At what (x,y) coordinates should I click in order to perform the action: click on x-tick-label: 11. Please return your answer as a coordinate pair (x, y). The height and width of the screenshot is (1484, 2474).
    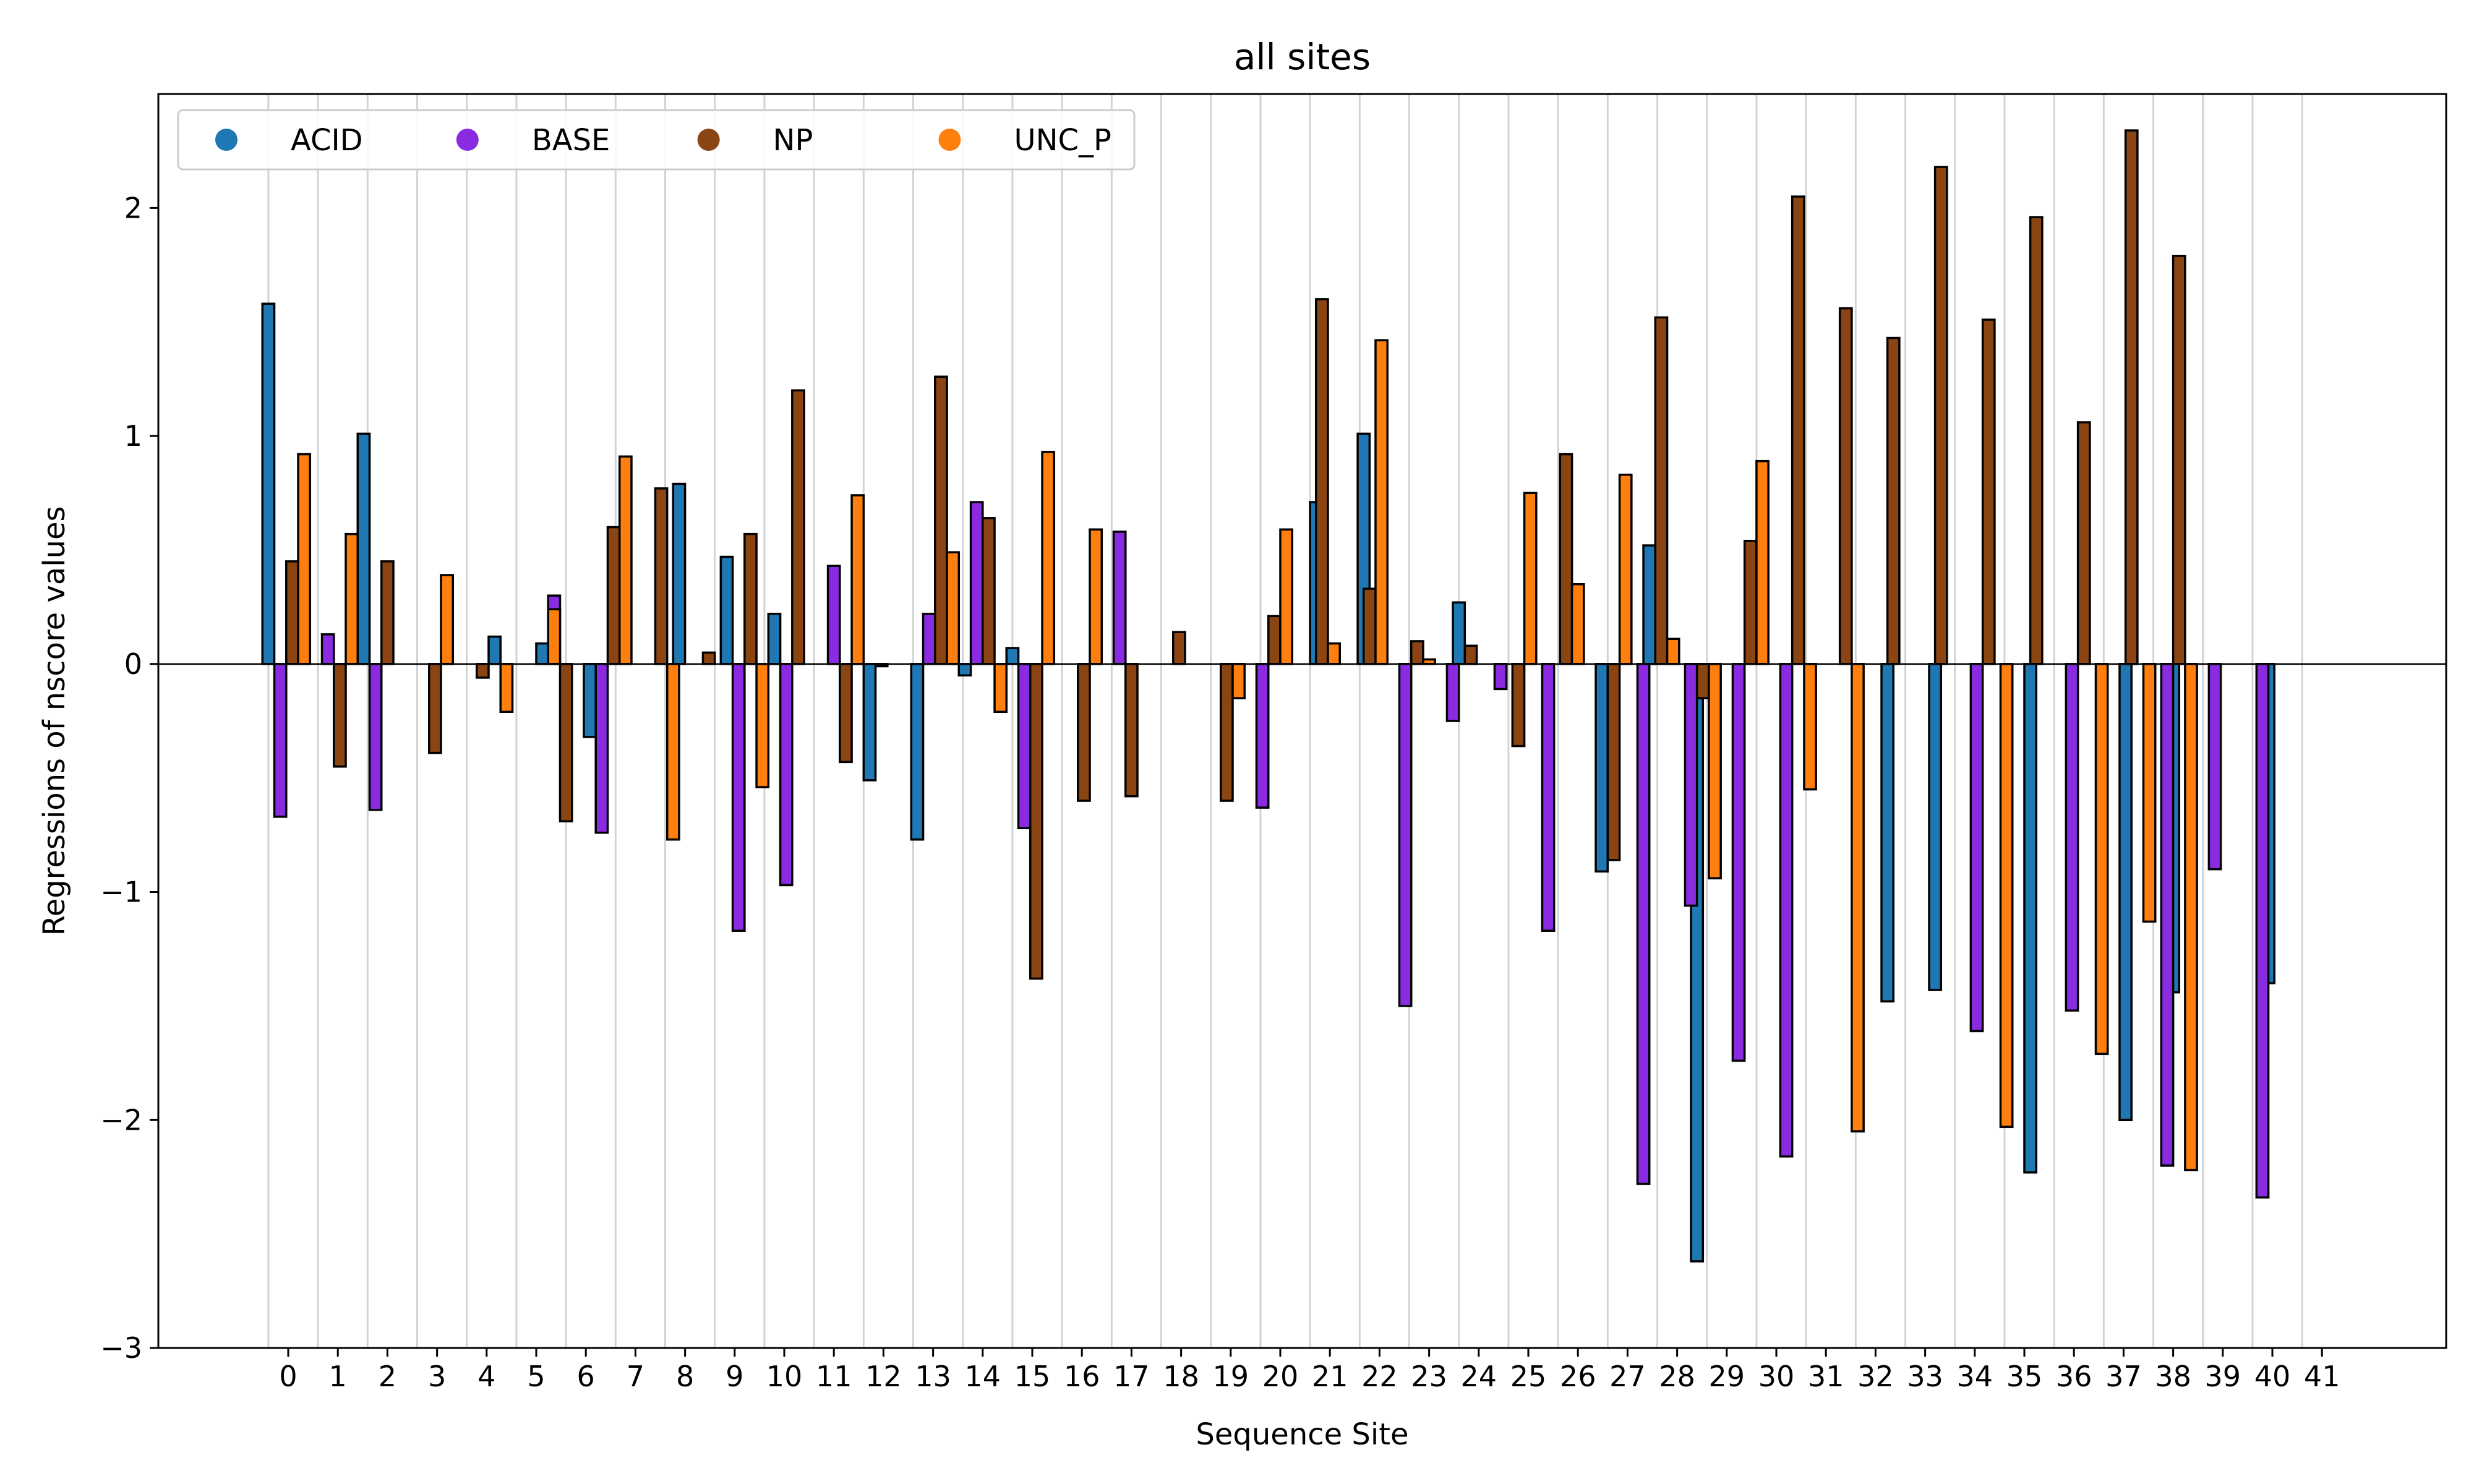
    Looking at the image, I should click on (834, 1376).